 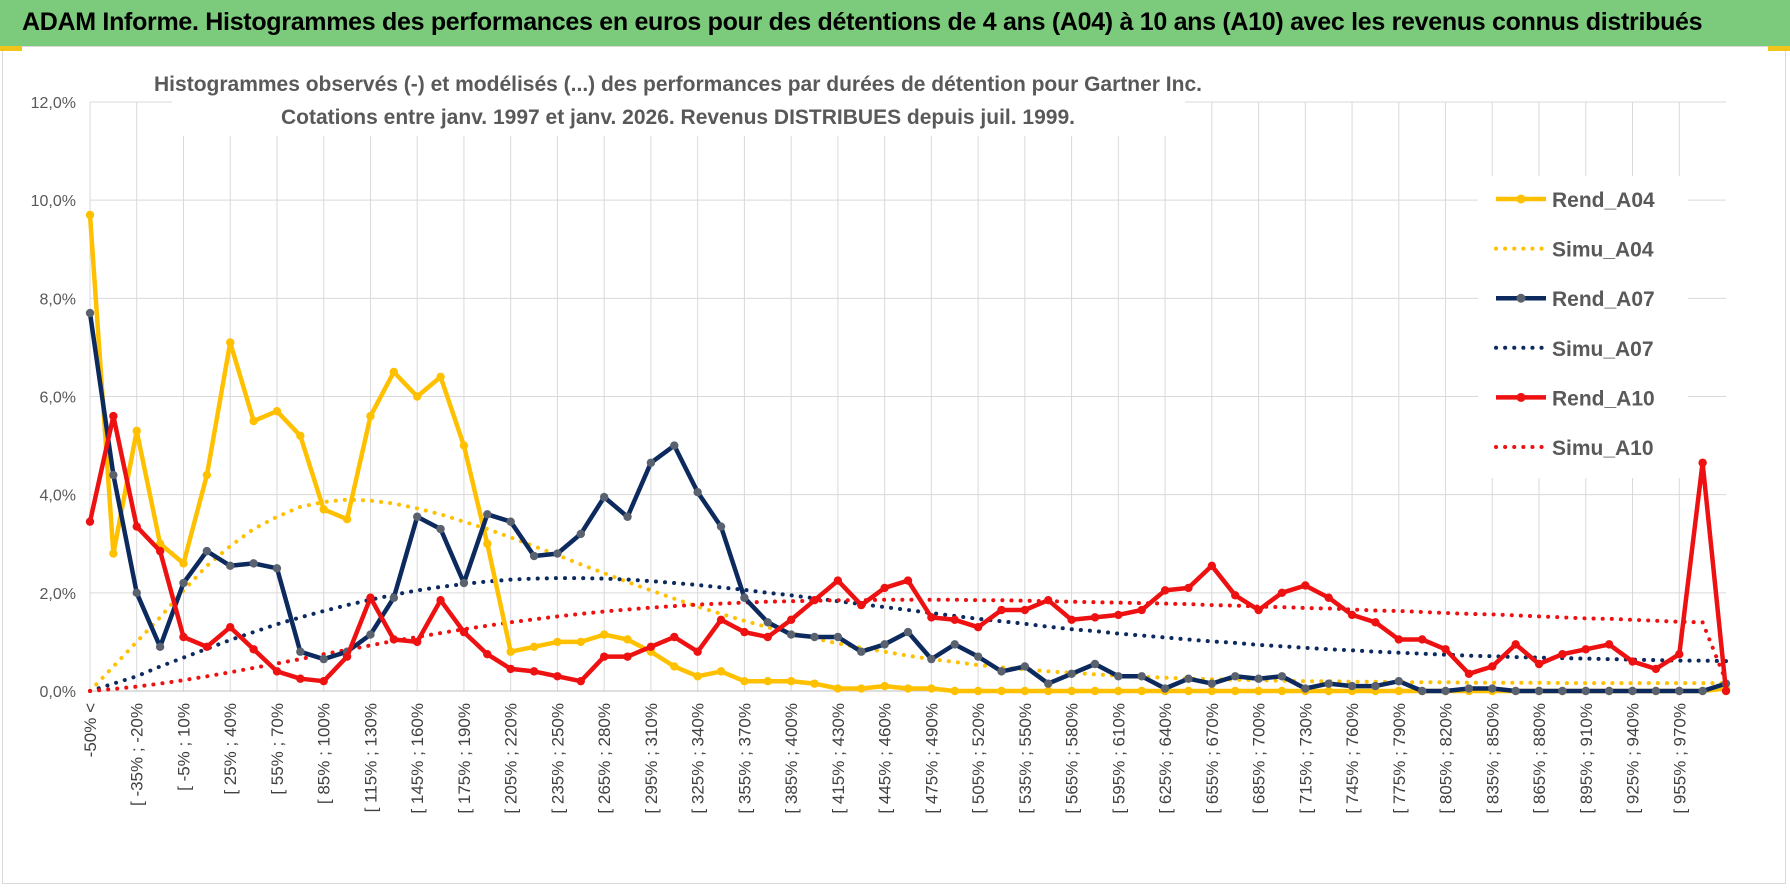 I want to click on legend-marker-rend_a07, so click(x=1521, y=298).